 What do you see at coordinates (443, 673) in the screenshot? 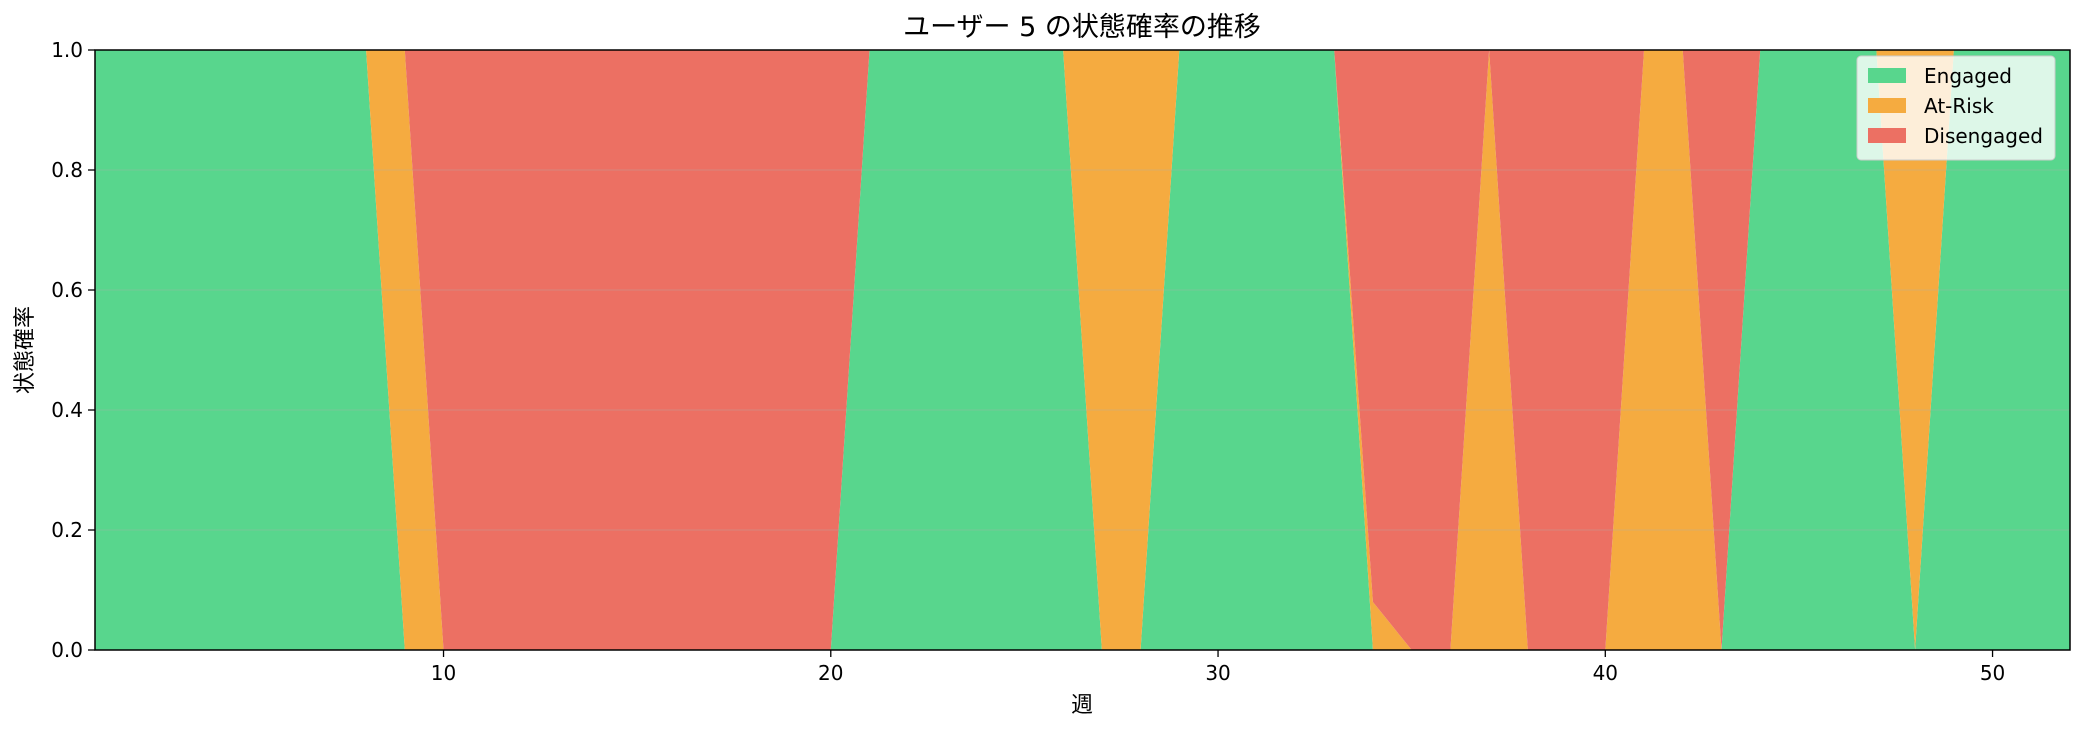
I see `x-tick-label: 10` at bounding box center [443, 673].